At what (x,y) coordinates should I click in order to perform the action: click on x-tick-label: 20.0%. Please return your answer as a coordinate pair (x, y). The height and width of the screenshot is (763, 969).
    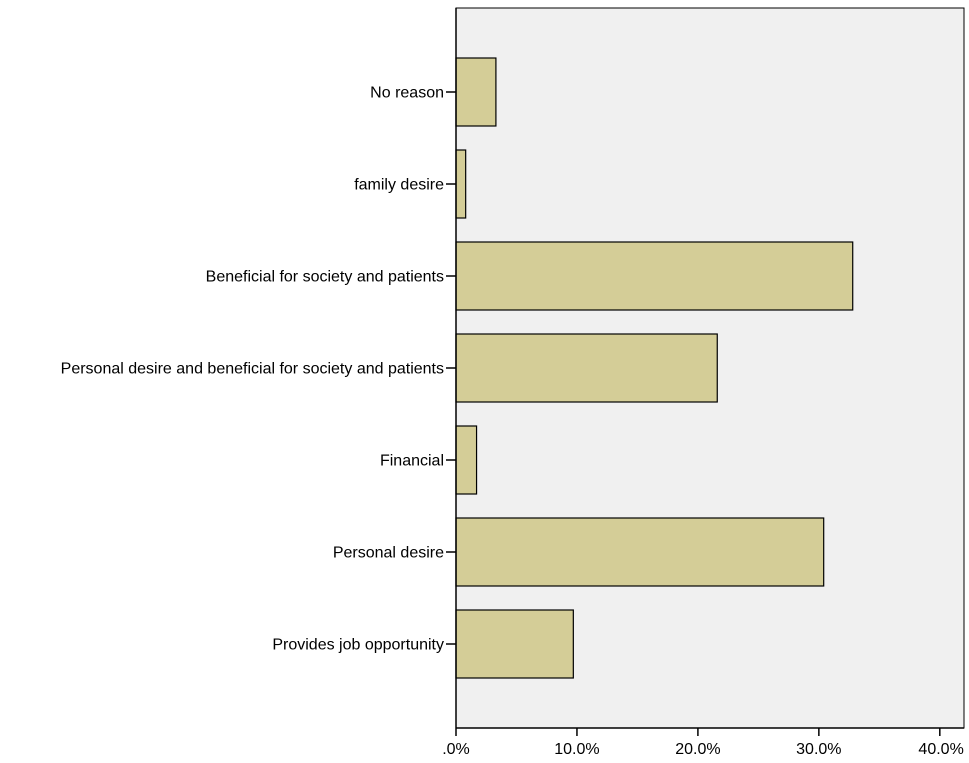
    Looking at the image, I should click on (697, 749).